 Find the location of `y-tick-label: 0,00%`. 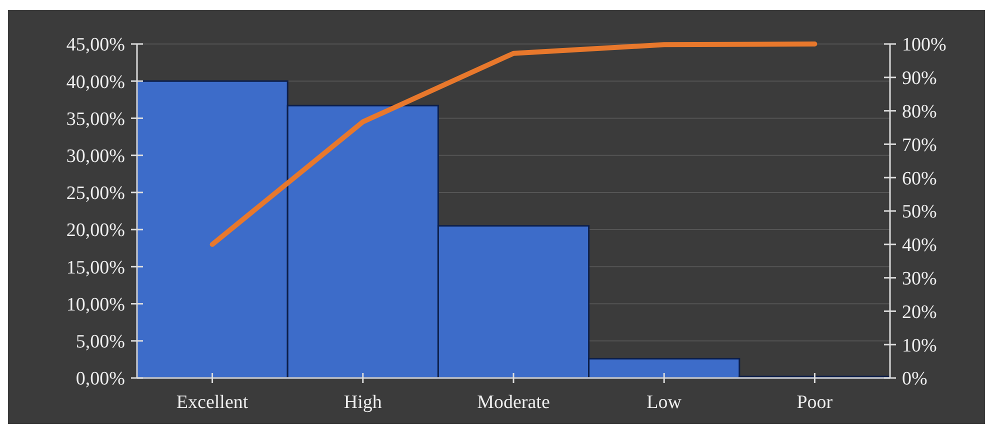

y-tick-label: 0,00% is located at coordinates (101, 379).